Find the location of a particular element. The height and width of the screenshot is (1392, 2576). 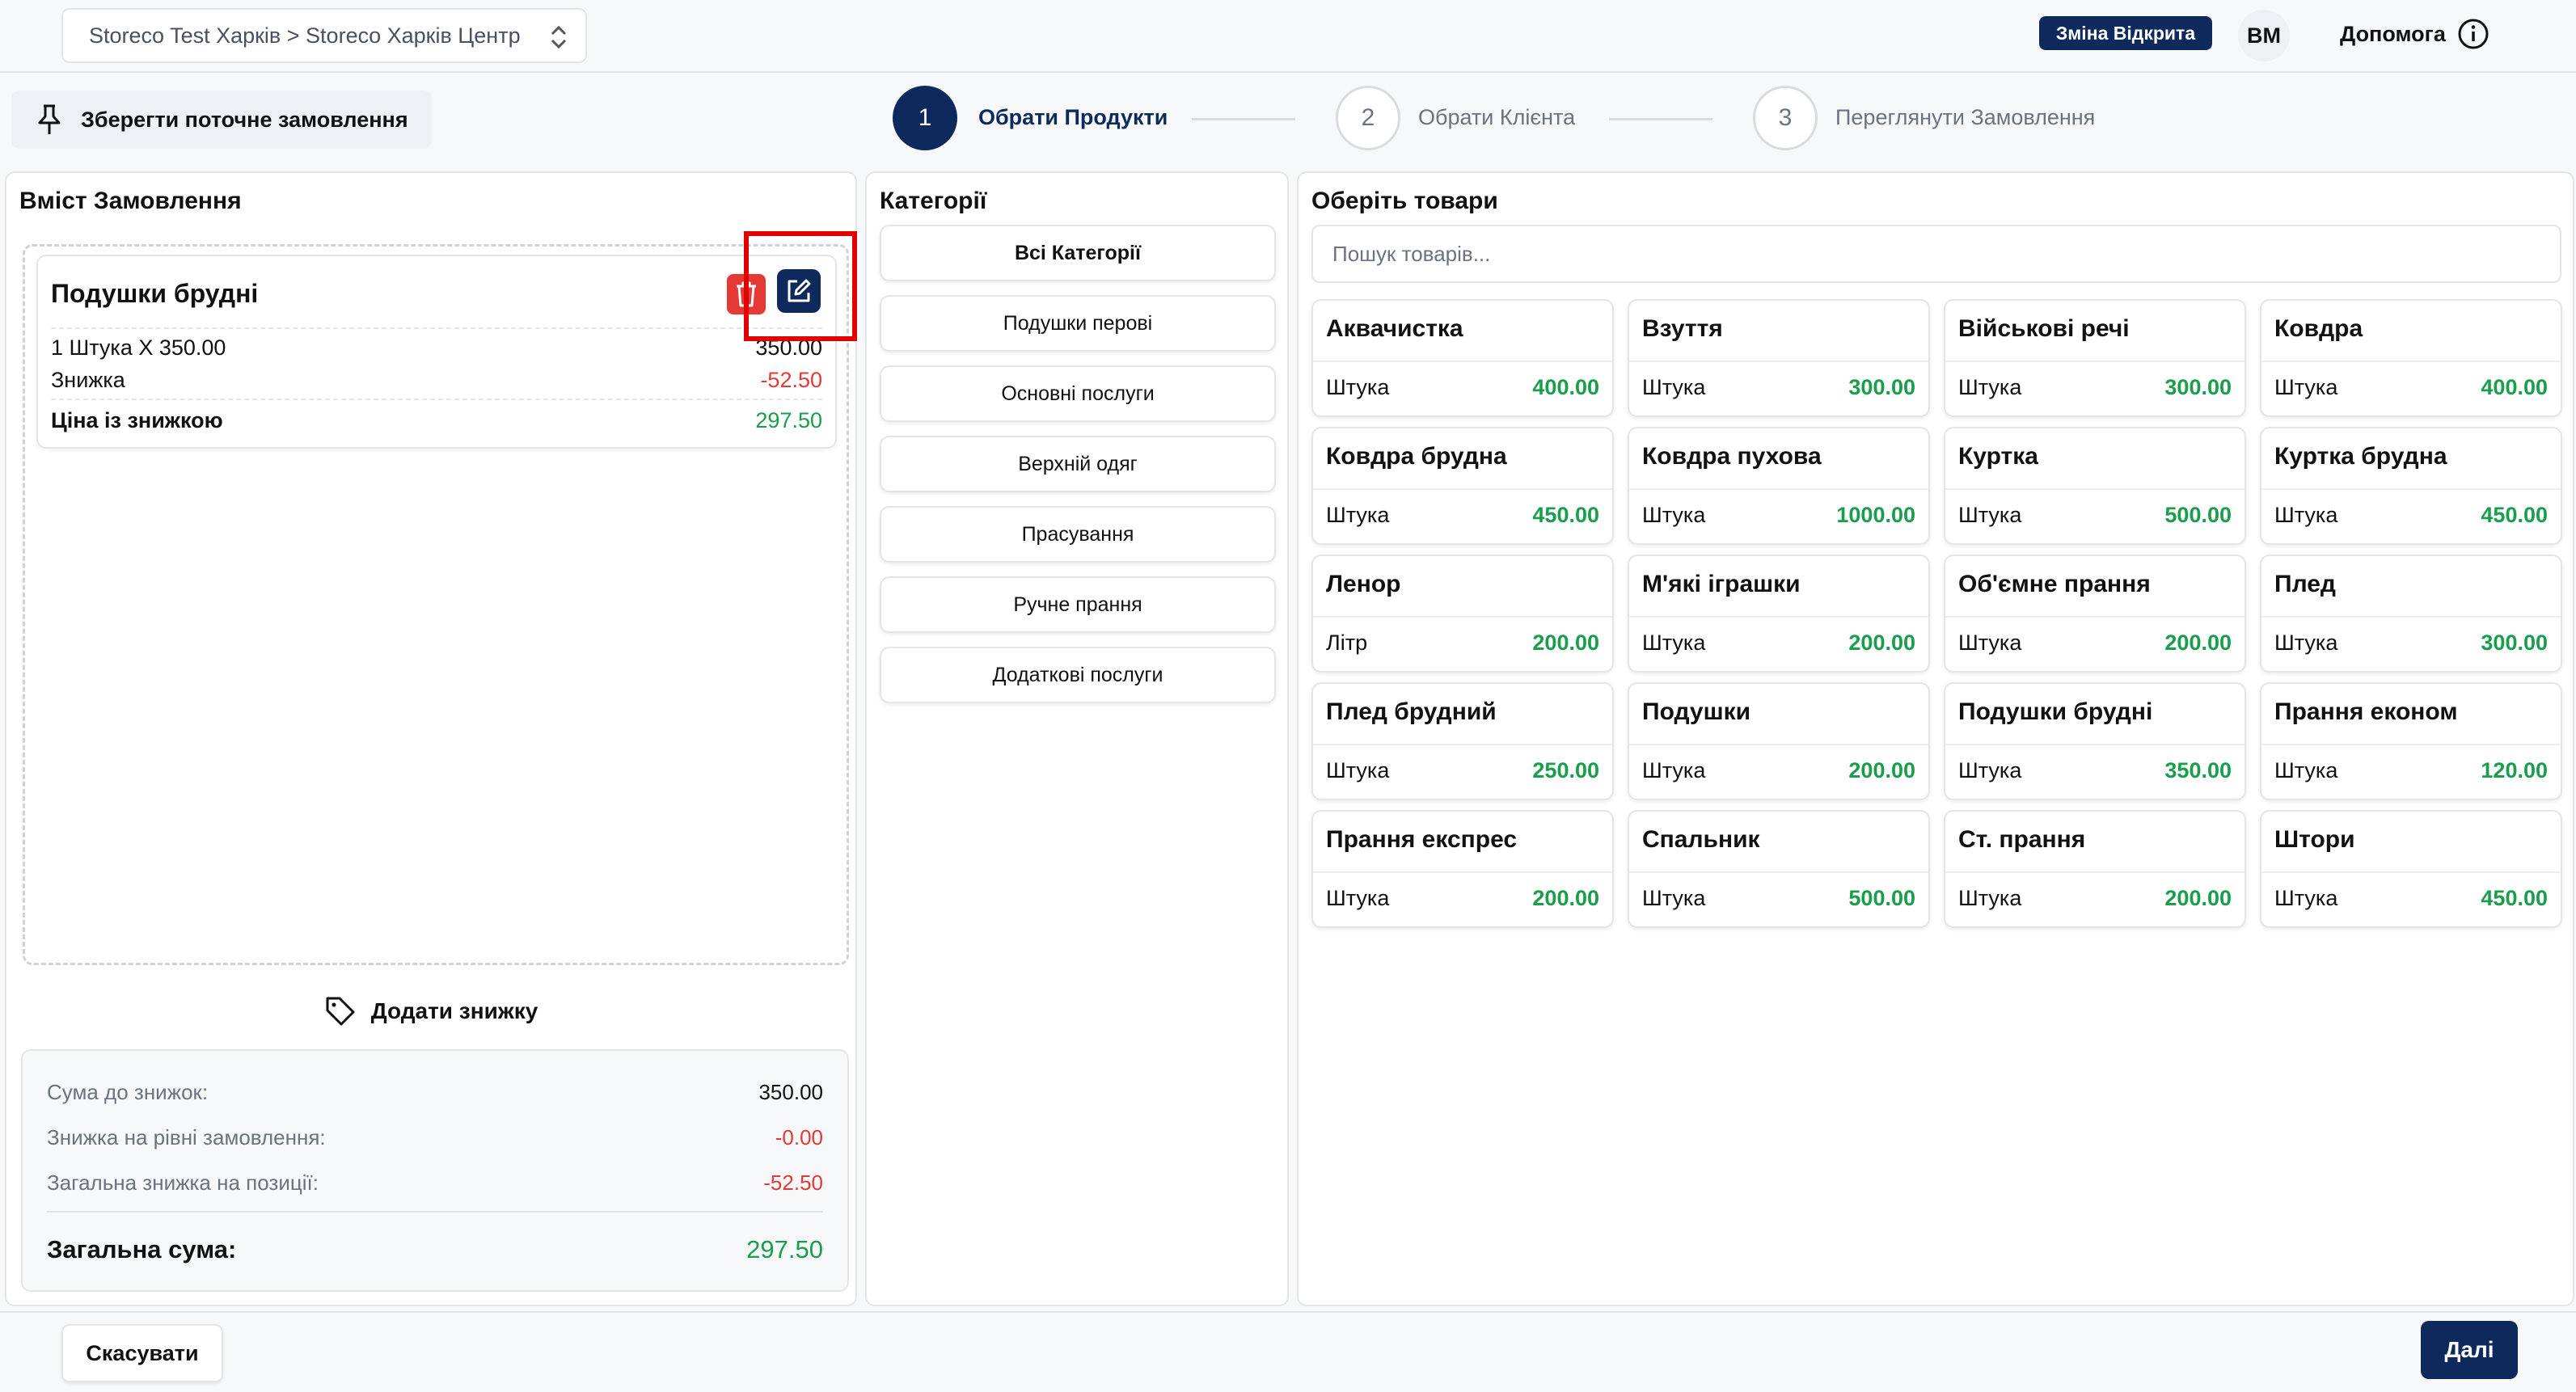

edit-icon is located at coordinates (799, 290).